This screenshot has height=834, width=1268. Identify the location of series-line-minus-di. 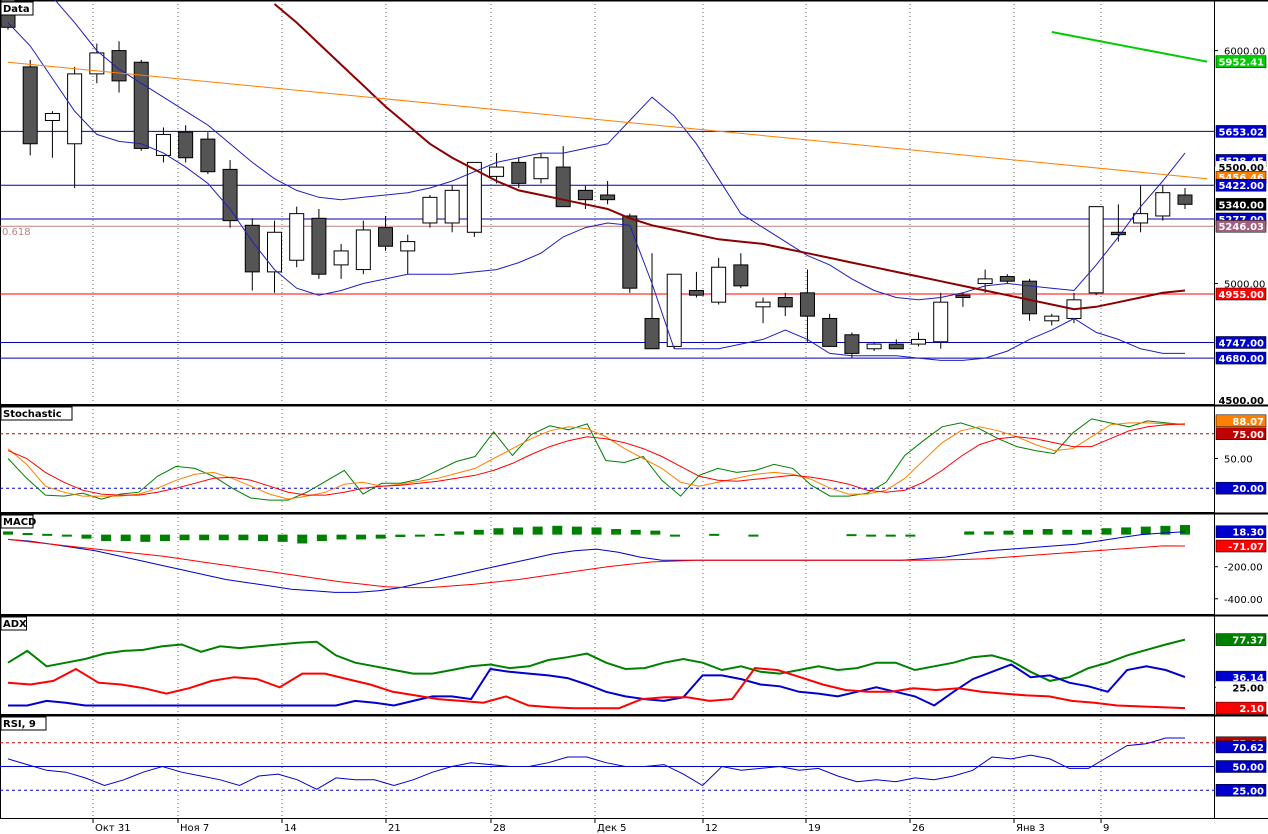
(596, 688).